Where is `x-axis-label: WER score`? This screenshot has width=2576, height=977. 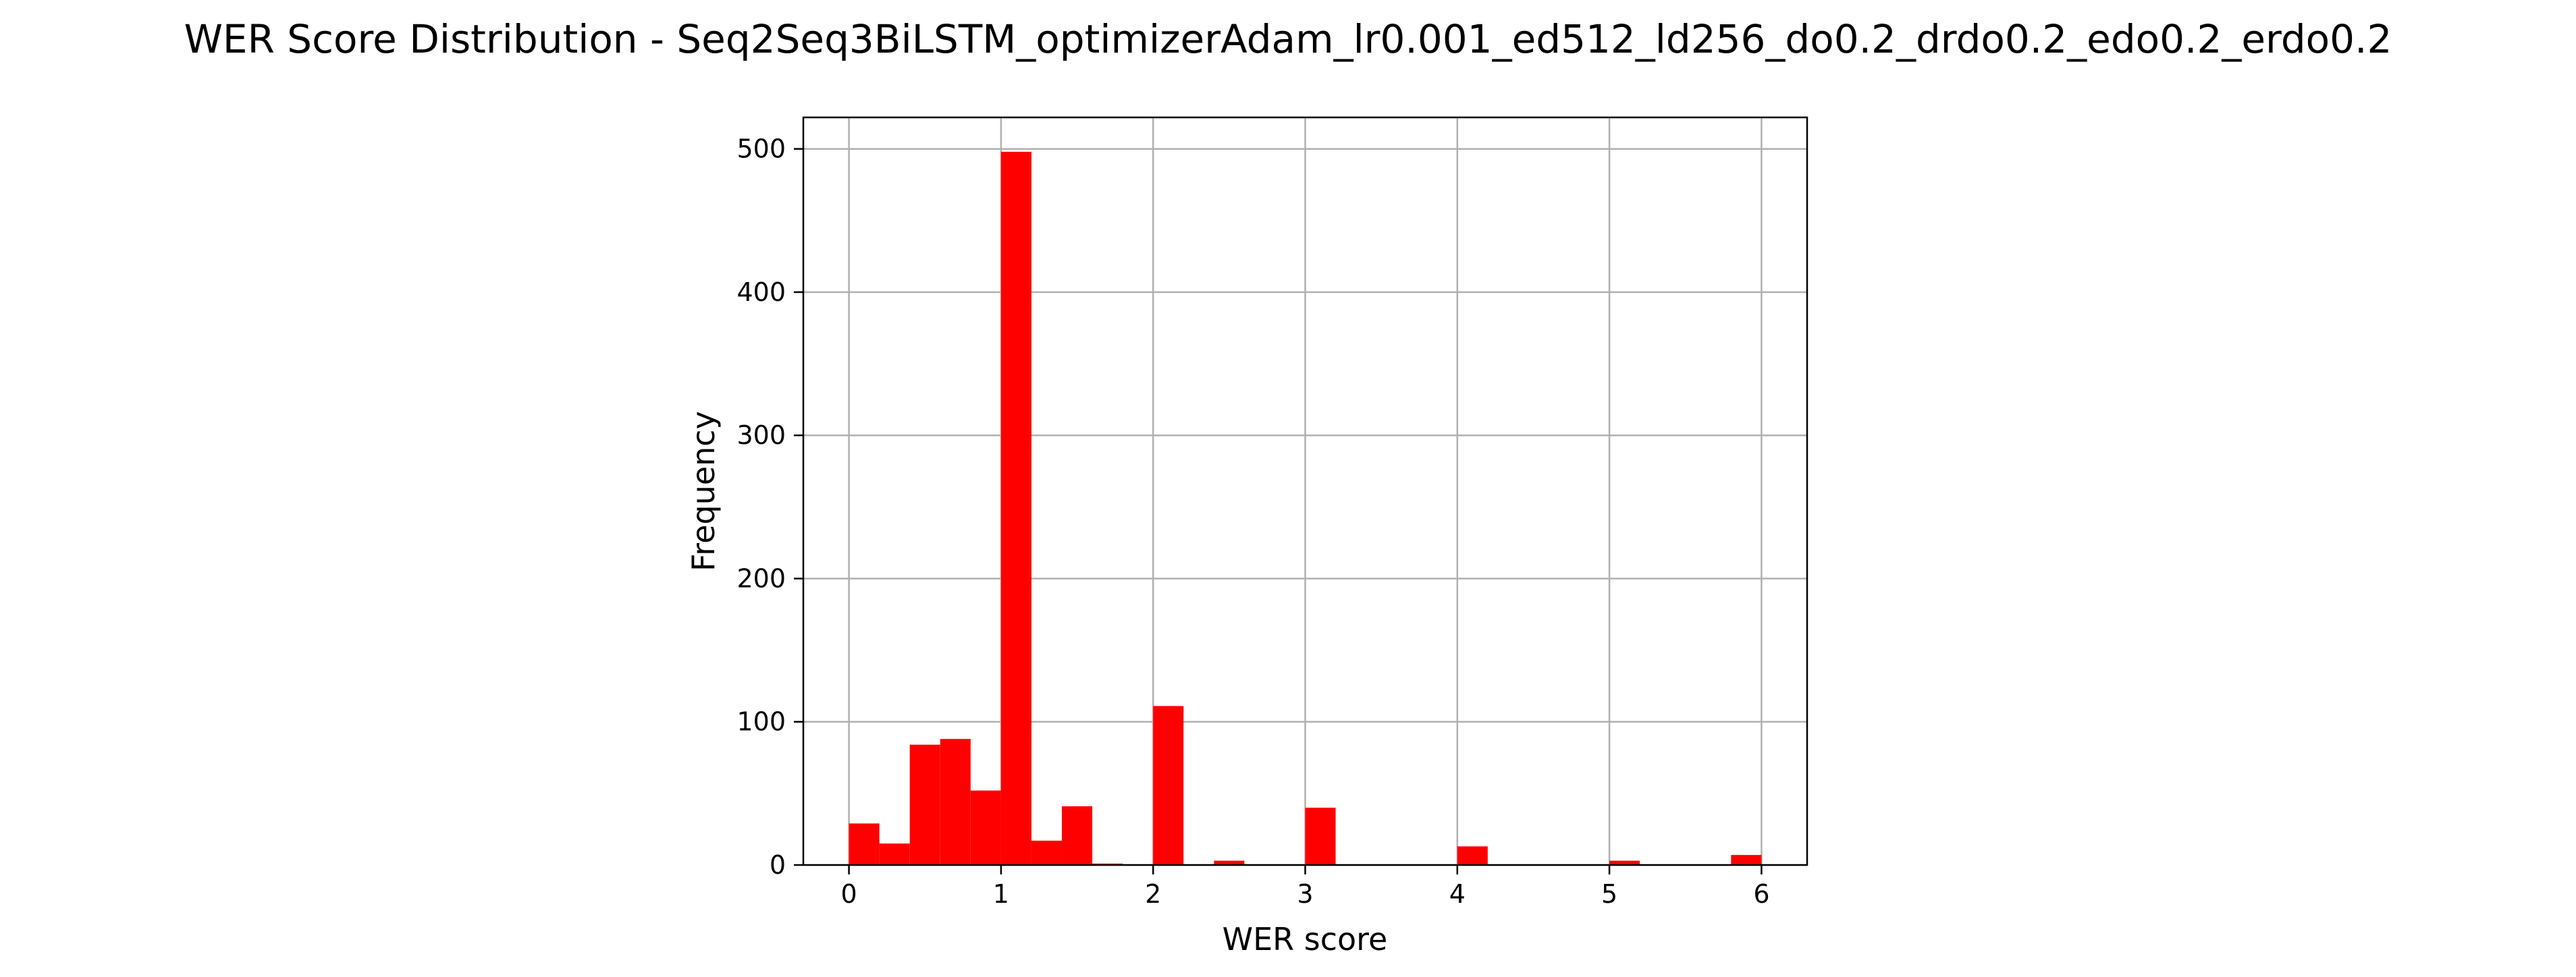
x-axis-label: WER score is located at coordinates (1305, 939).